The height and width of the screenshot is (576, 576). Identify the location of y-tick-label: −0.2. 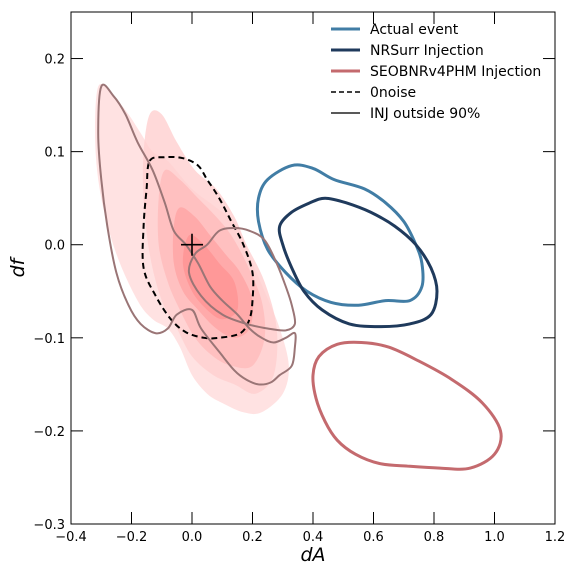
(49, 432).